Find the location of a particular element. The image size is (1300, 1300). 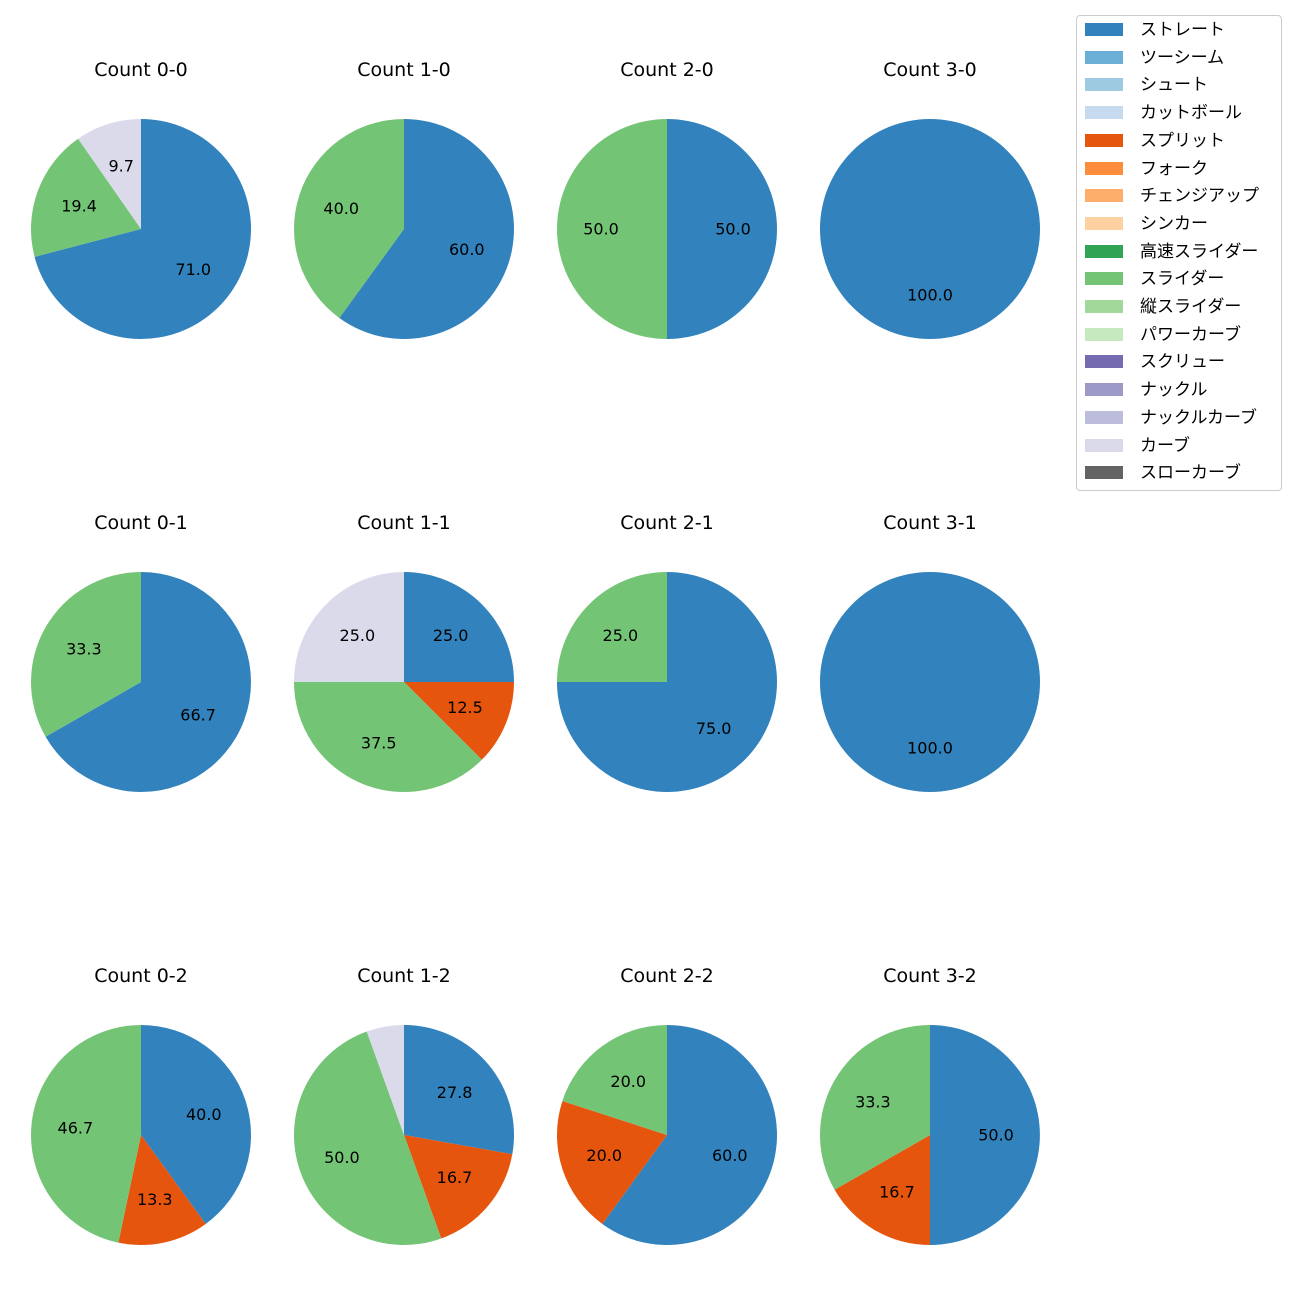

pie-slice-label: 60.0 is located at coordinates (730, 1155).